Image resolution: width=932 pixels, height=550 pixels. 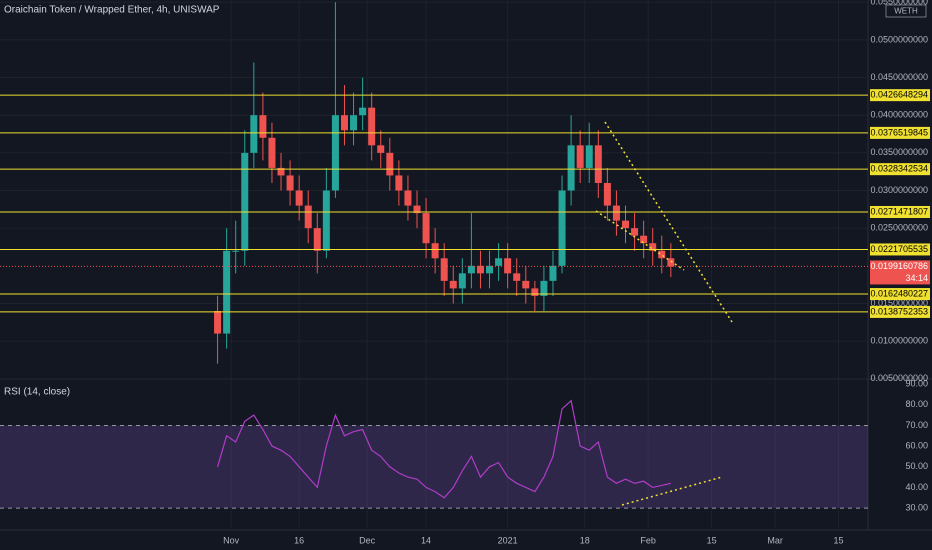 I want to click on y-tick-label: 0.0150000000, so click(x=899, y=303).